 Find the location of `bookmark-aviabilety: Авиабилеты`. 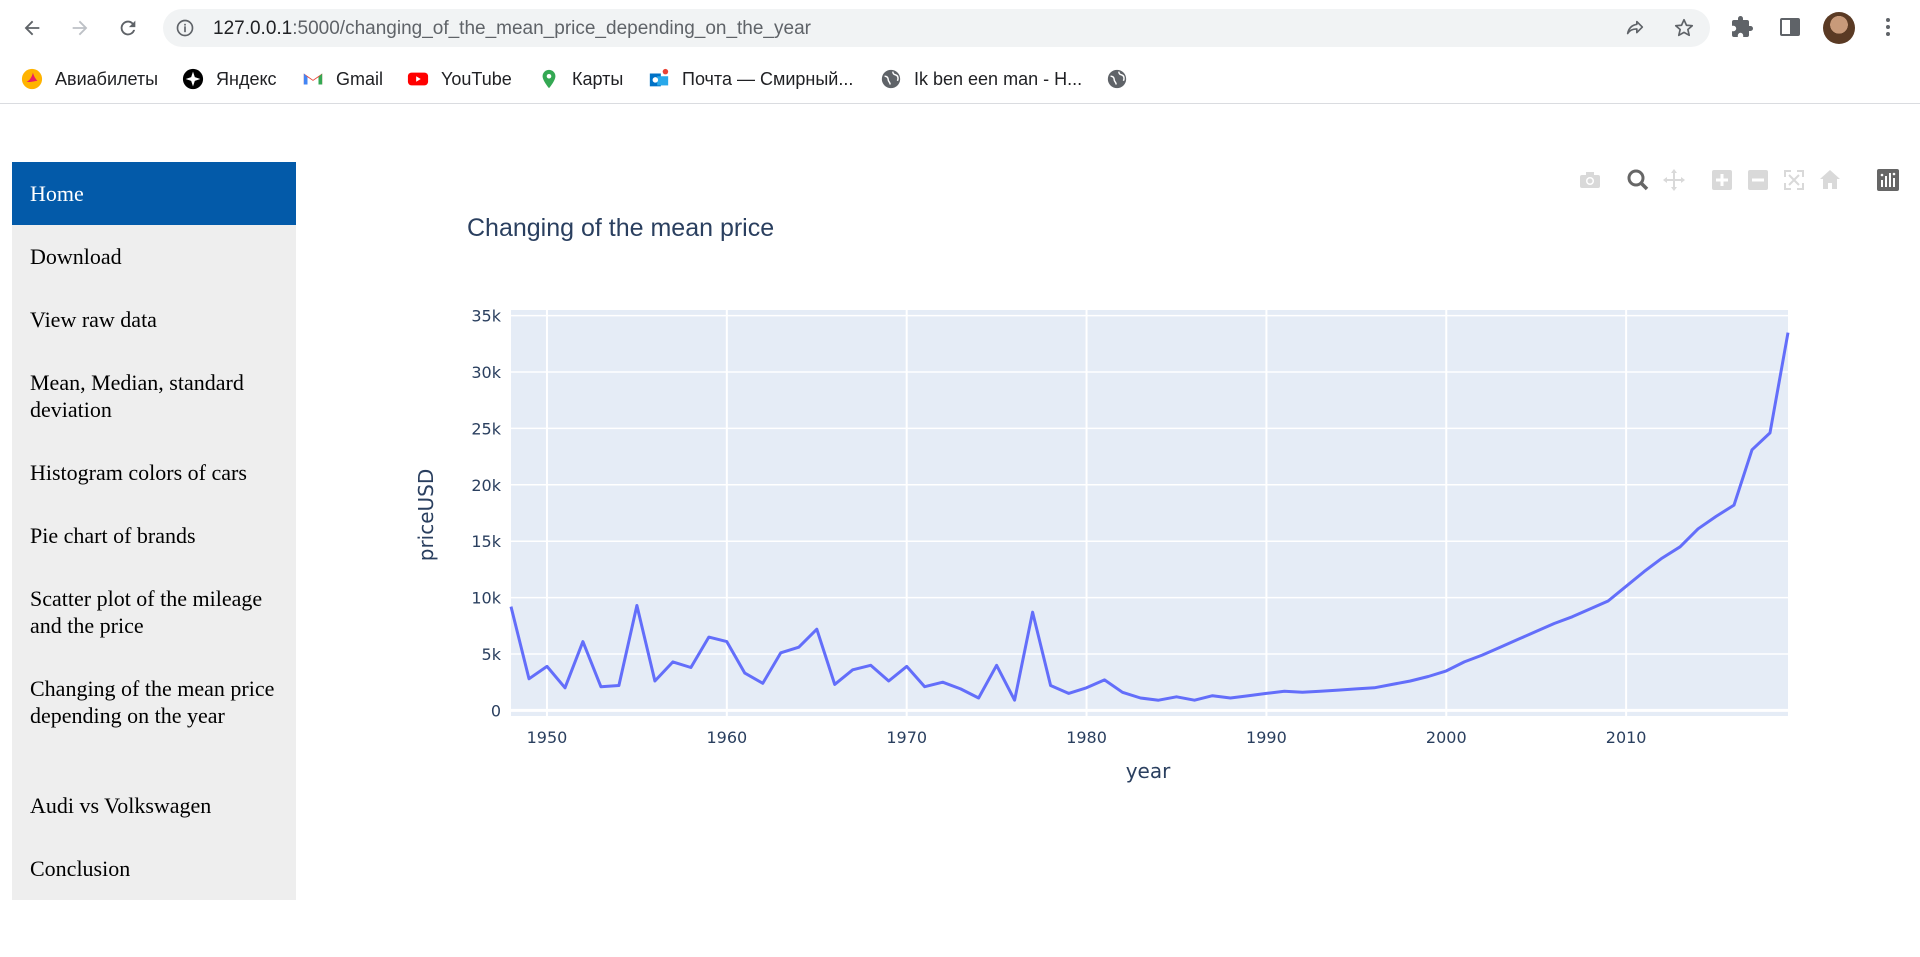

bookmark-aviabilety: Авиабилеты is located at coordinates (89, 79).